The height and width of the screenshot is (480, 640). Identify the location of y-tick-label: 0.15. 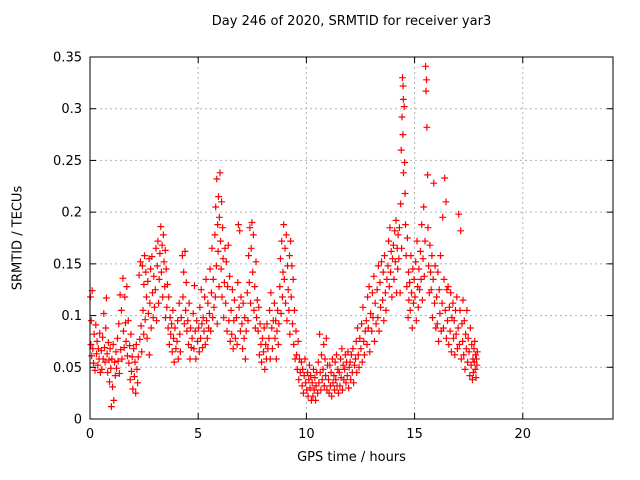
(67, 264).